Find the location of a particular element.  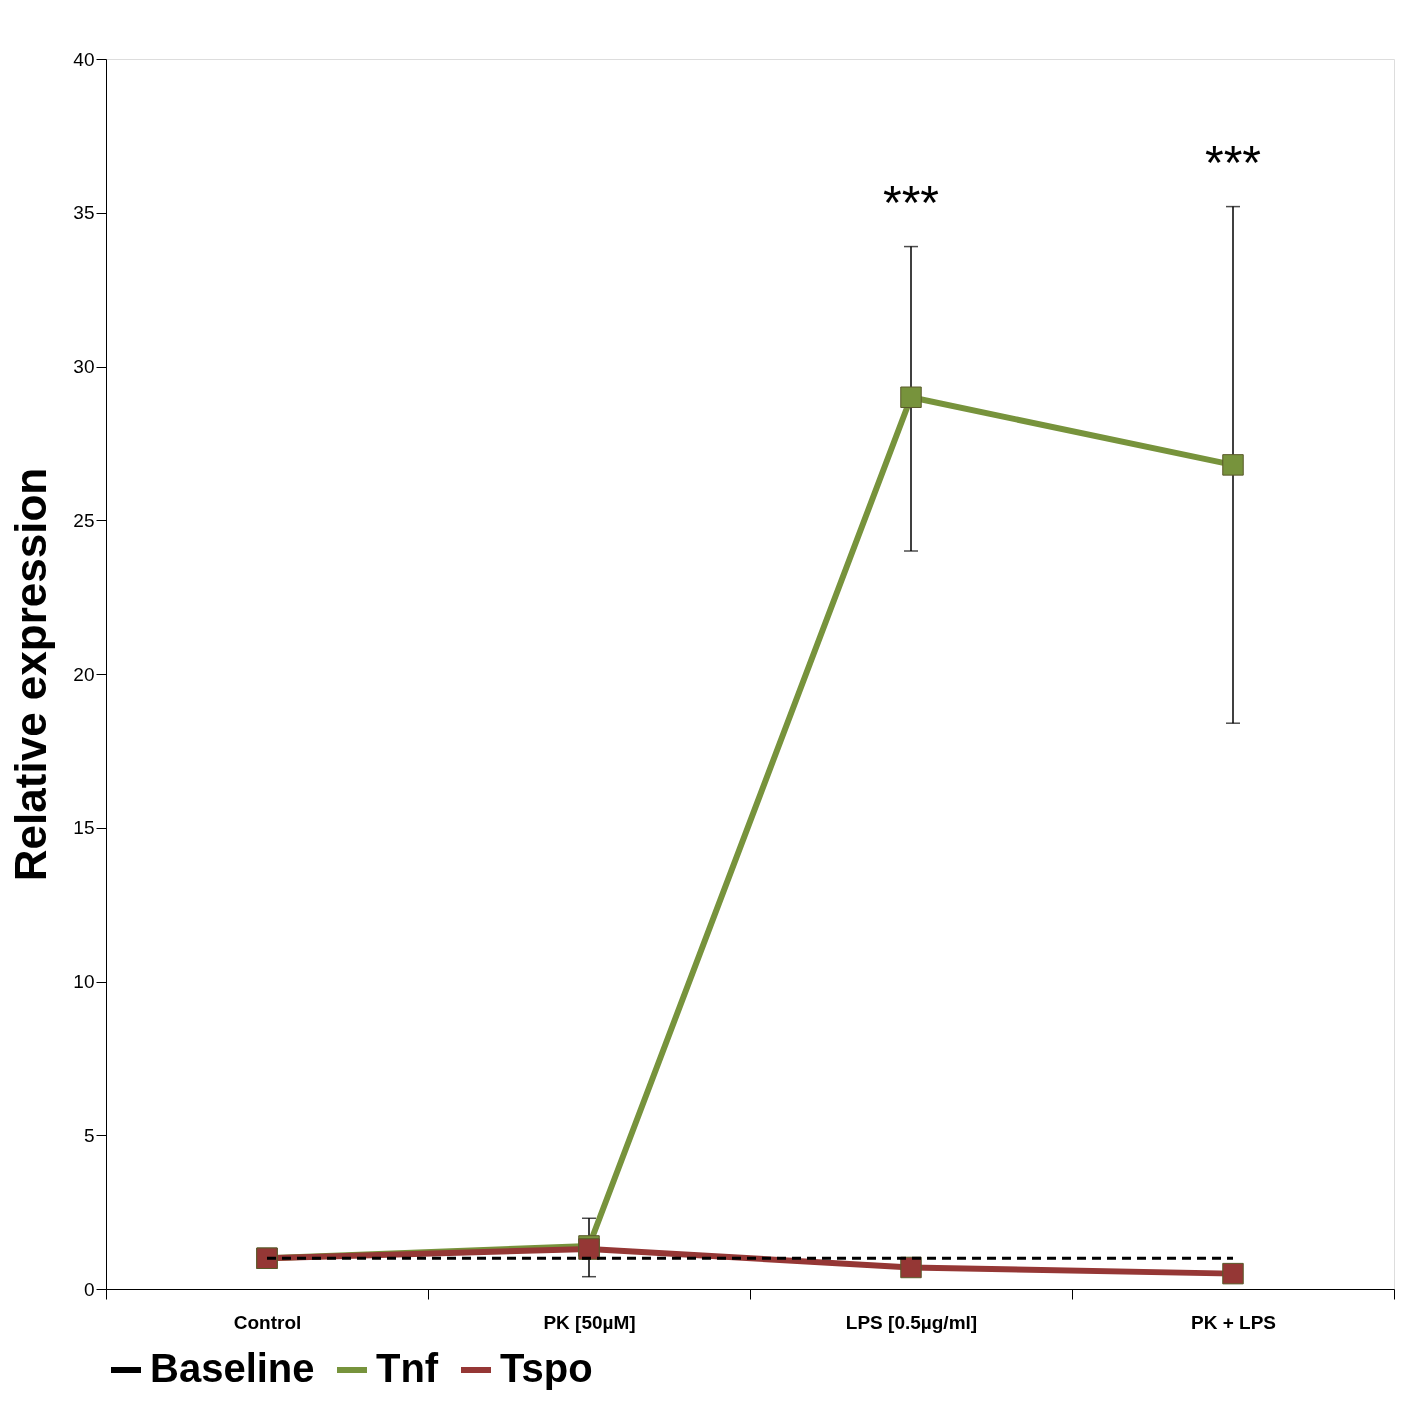

legend-label: Tnf is located at coordinates (407, 1368).